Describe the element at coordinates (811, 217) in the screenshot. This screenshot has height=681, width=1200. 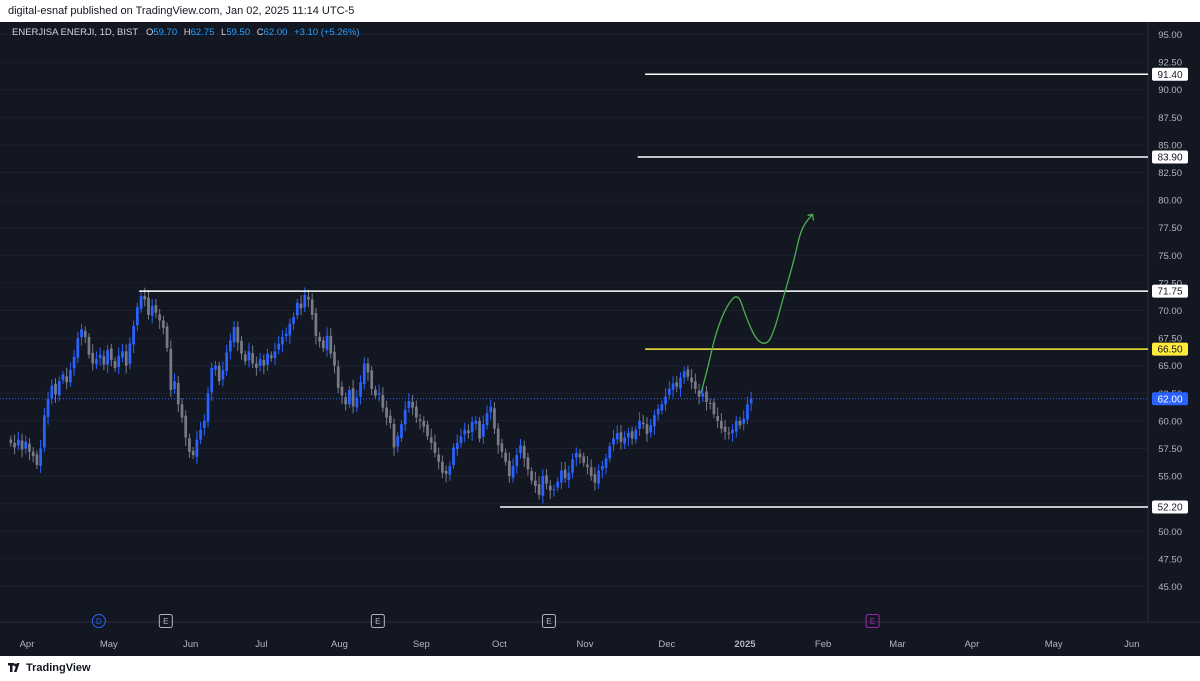
I see `projection-arrowhead` at that location.